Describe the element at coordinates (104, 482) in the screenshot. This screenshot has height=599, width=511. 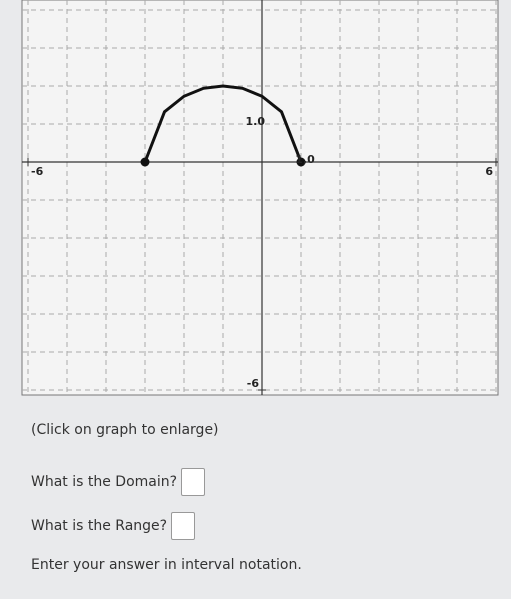
I see `question-text: What is the Domain?` at that location.